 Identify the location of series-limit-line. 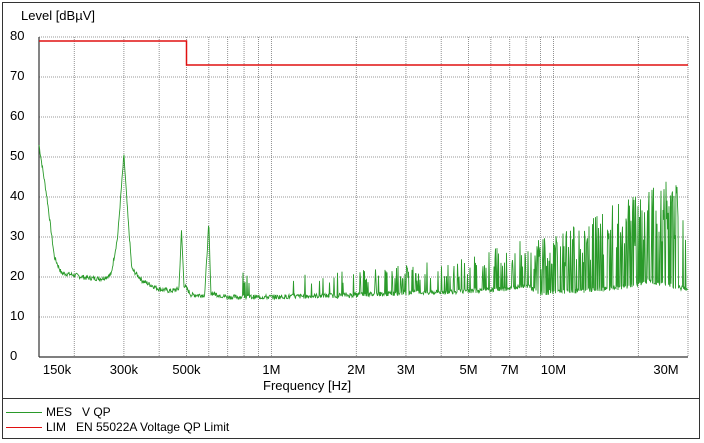
(363, 53).